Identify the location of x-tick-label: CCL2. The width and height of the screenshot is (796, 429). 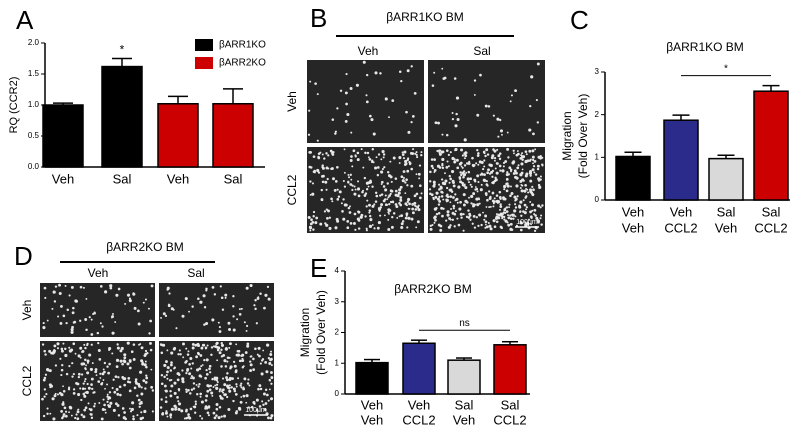
(680, 227).